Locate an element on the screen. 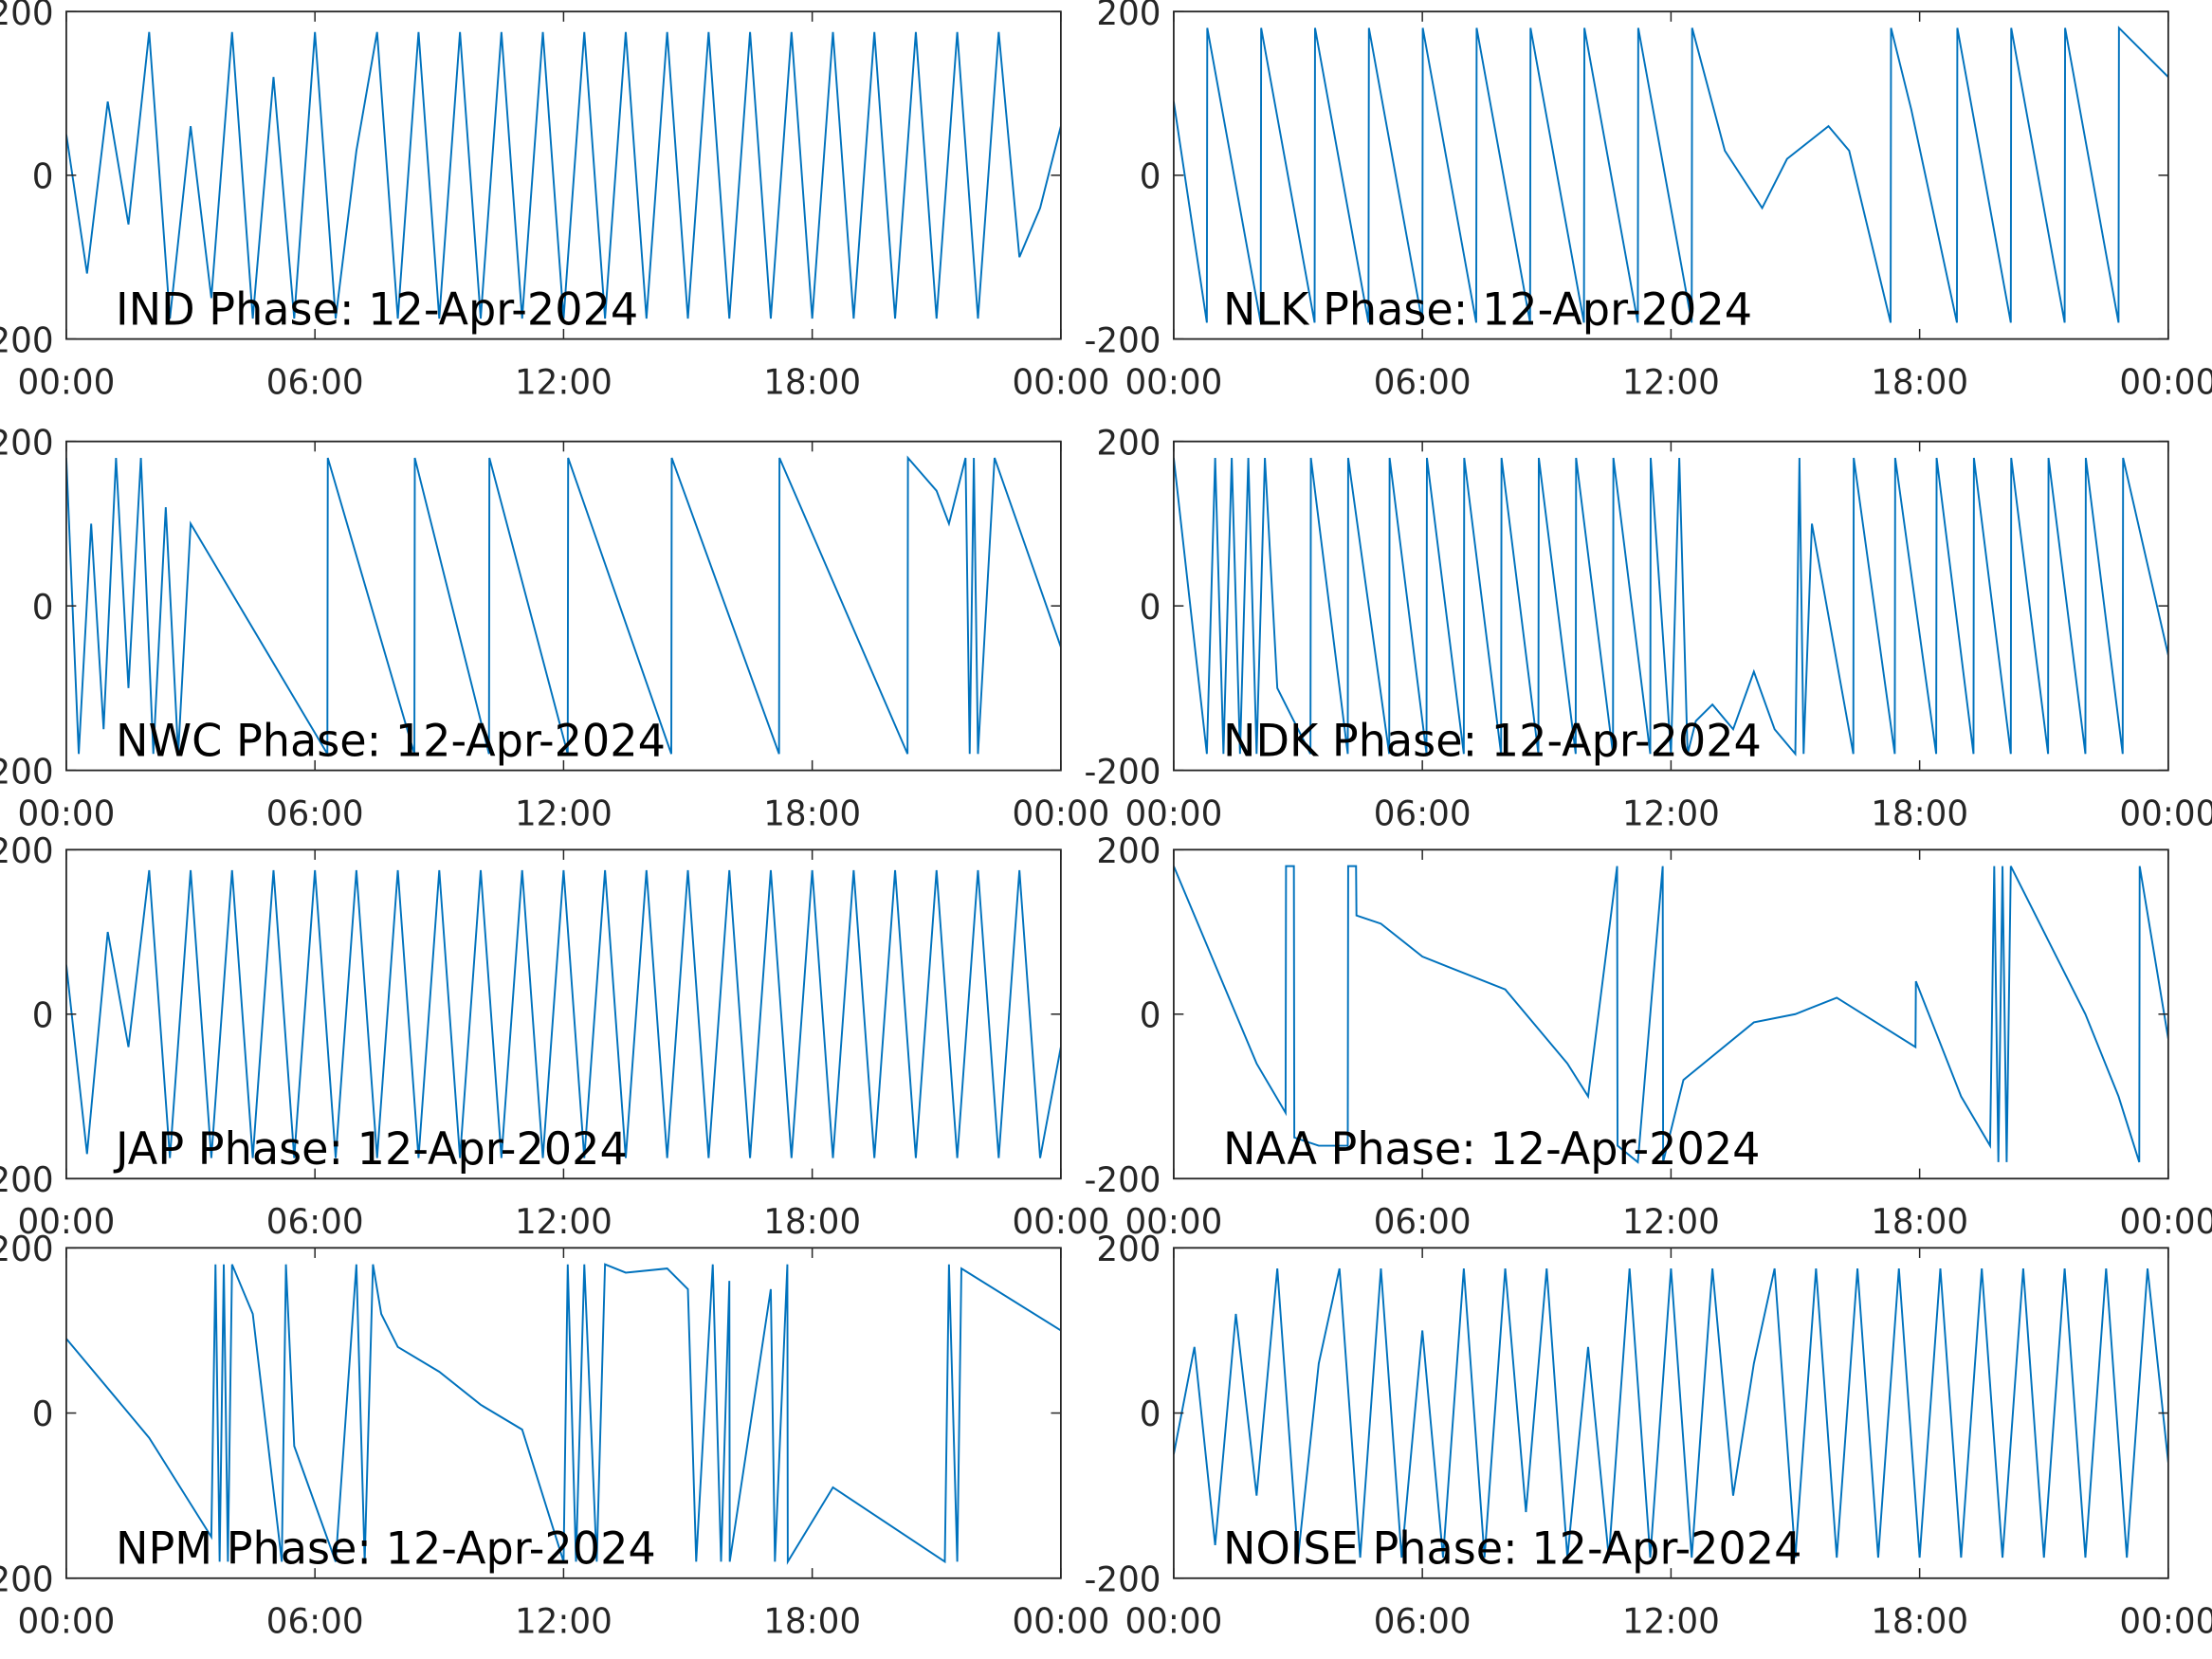 Image resolution: width=2212 pixels, height=1659 pixels. panel-title: NLK Phase: 12-Apr-2024 is located at coordinates (1487, 310).